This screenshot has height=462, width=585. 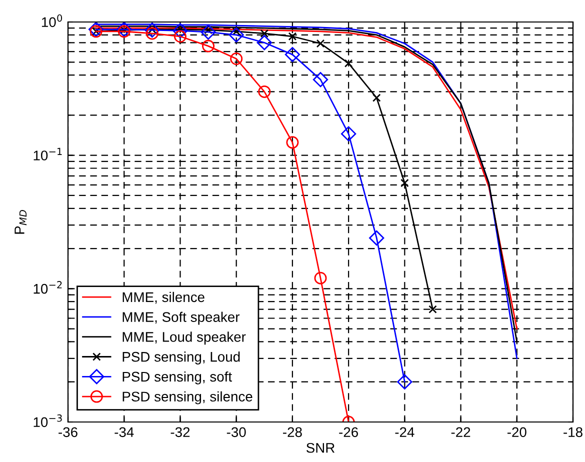 I want to click on y-tick-label: 10$^{−3}$, so click(x=48, y=421).